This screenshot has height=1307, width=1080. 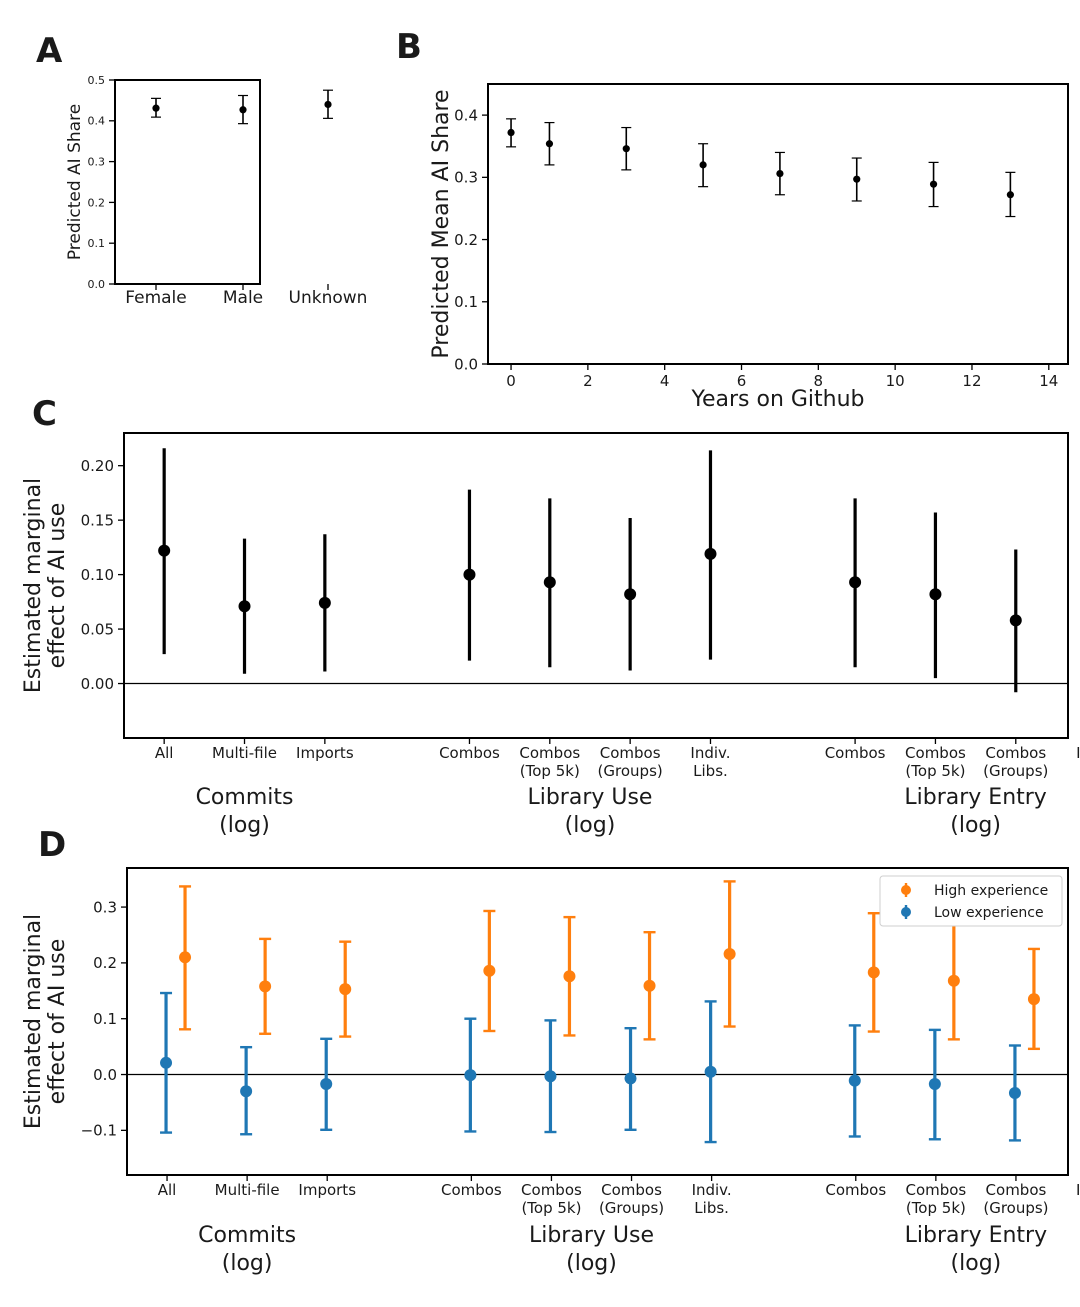 I want to click on y-tick-label: 0.15, so click(x=97, y=520).